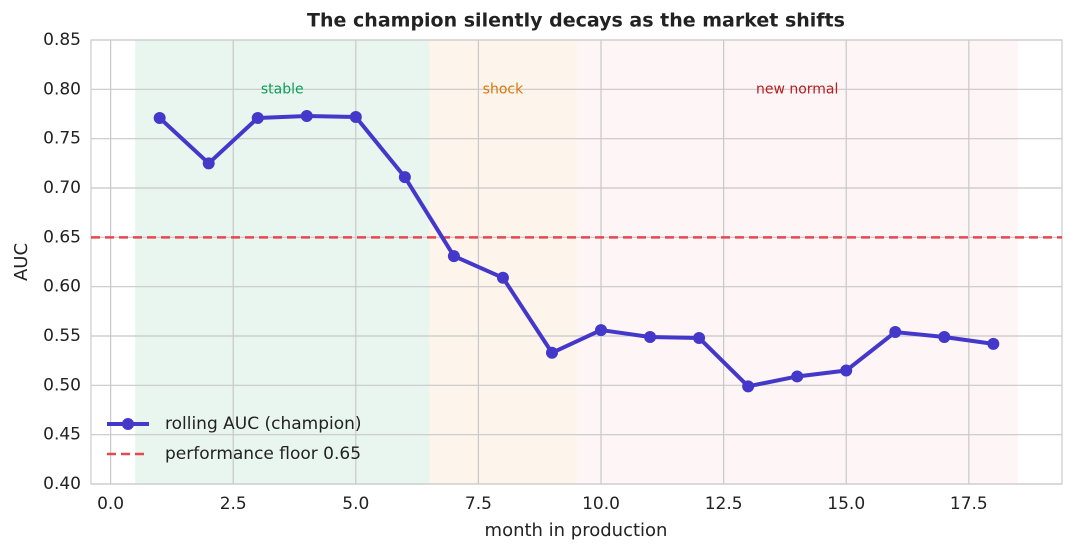  Describe the element at coordinates (576, 530) in the screenshot. I see `x-axis-label: month in production` at that location.